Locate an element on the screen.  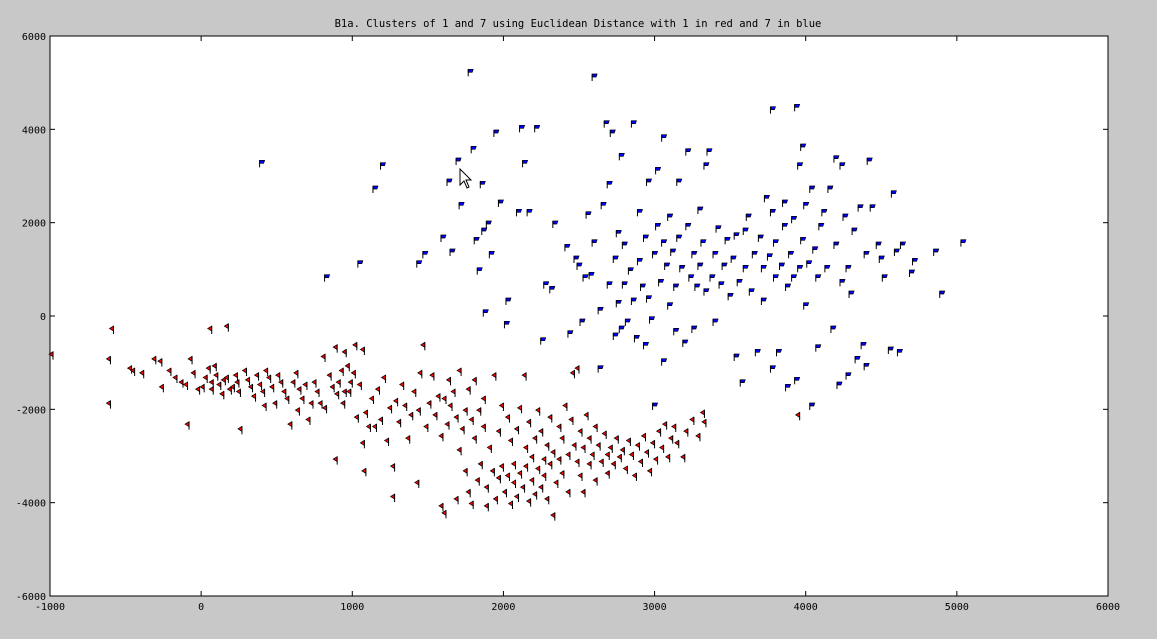
y-tick-label: 4000 is located at coordinates (34, 130).